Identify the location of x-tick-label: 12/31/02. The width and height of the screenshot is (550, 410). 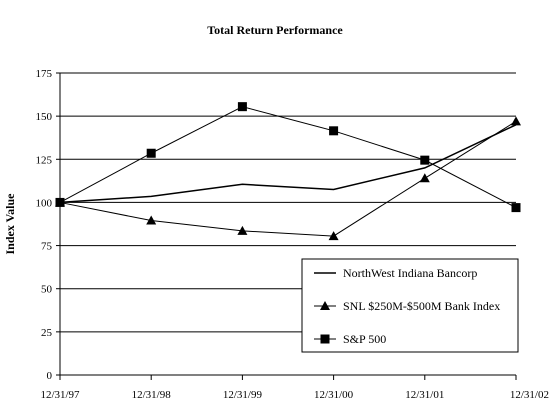
(529, 395).